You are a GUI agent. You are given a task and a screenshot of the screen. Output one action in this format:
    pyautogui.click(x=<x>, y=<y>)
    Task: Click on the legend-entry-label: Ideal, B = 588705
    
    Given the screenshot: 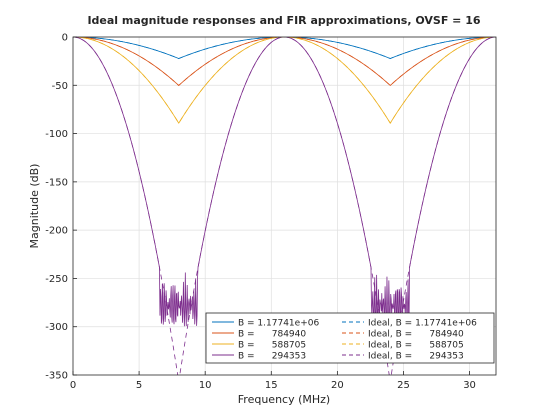 What is the action you would take?
    pyautogui.click(x=416, y=346)
    